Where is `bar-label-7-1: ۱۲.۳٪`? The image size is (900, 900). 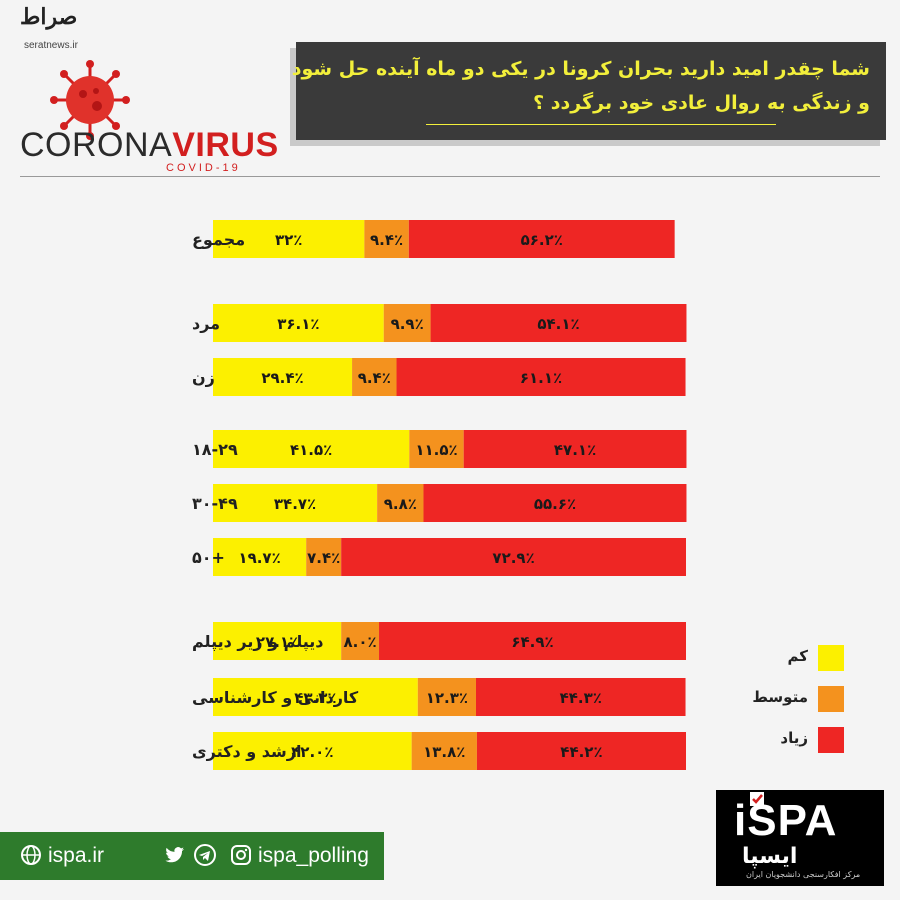 bar-label-7-1: ۱۲.۳٪ is located at coordinates (447, 698).